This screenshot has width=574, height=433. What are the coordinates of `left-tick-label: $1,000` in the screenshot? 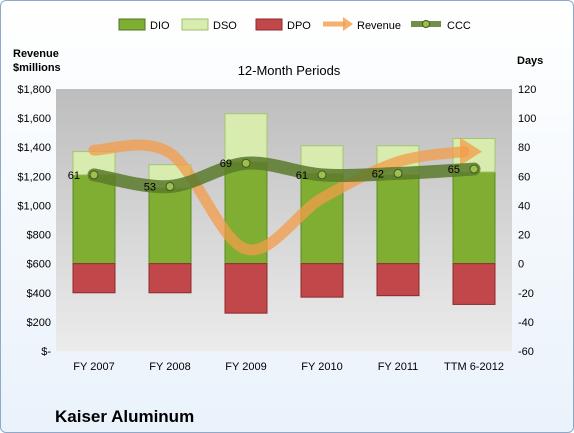 It's located at (34, 206).